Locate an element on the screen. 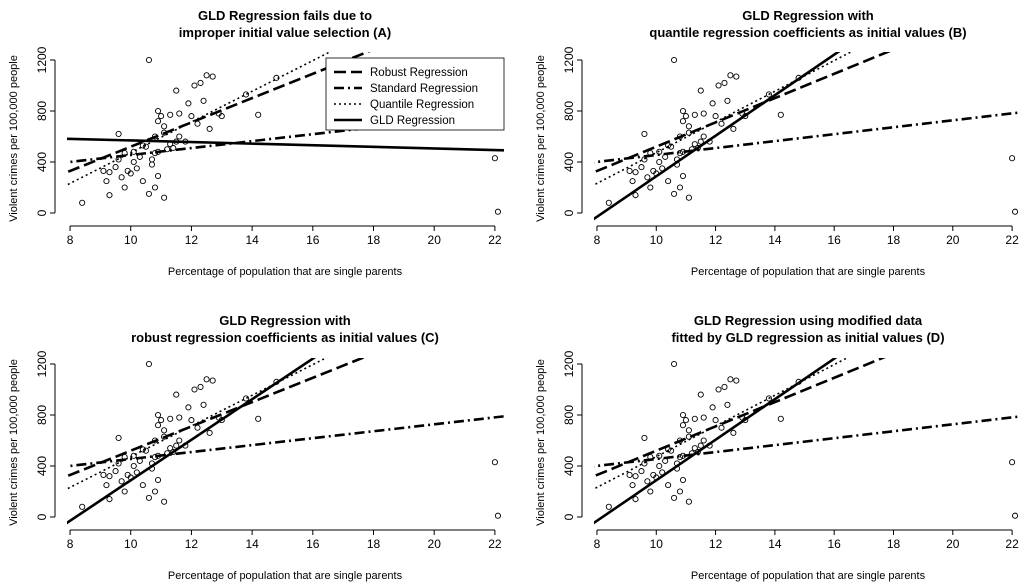 The image size is (1023, 586). regression-line-dashdot is located at coordinates (285, 441).